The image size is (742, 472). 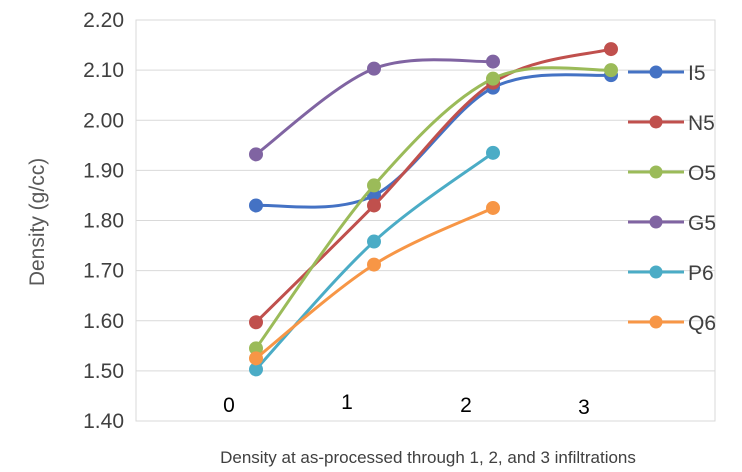 I want to click on x-axis-tick-labels: 0 1 2 3, so click(x=406, y=405).